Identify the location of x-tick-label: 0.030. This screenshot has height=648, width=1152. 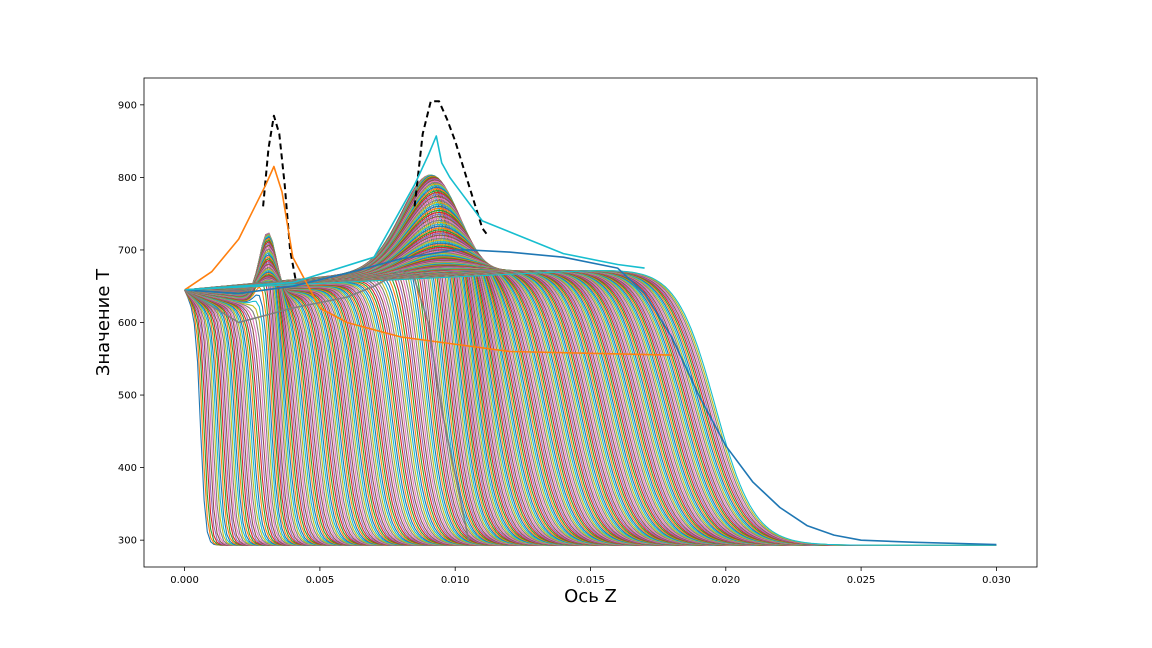
(996, 580).